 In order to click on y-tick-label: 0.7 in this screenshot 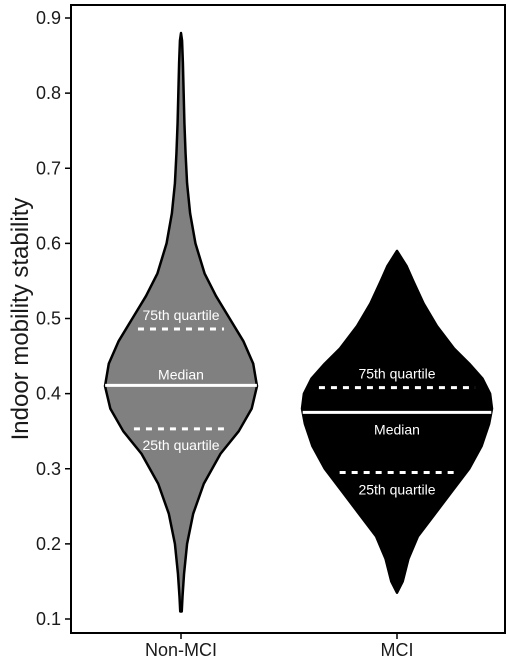, I will do `click(48, 168)`.